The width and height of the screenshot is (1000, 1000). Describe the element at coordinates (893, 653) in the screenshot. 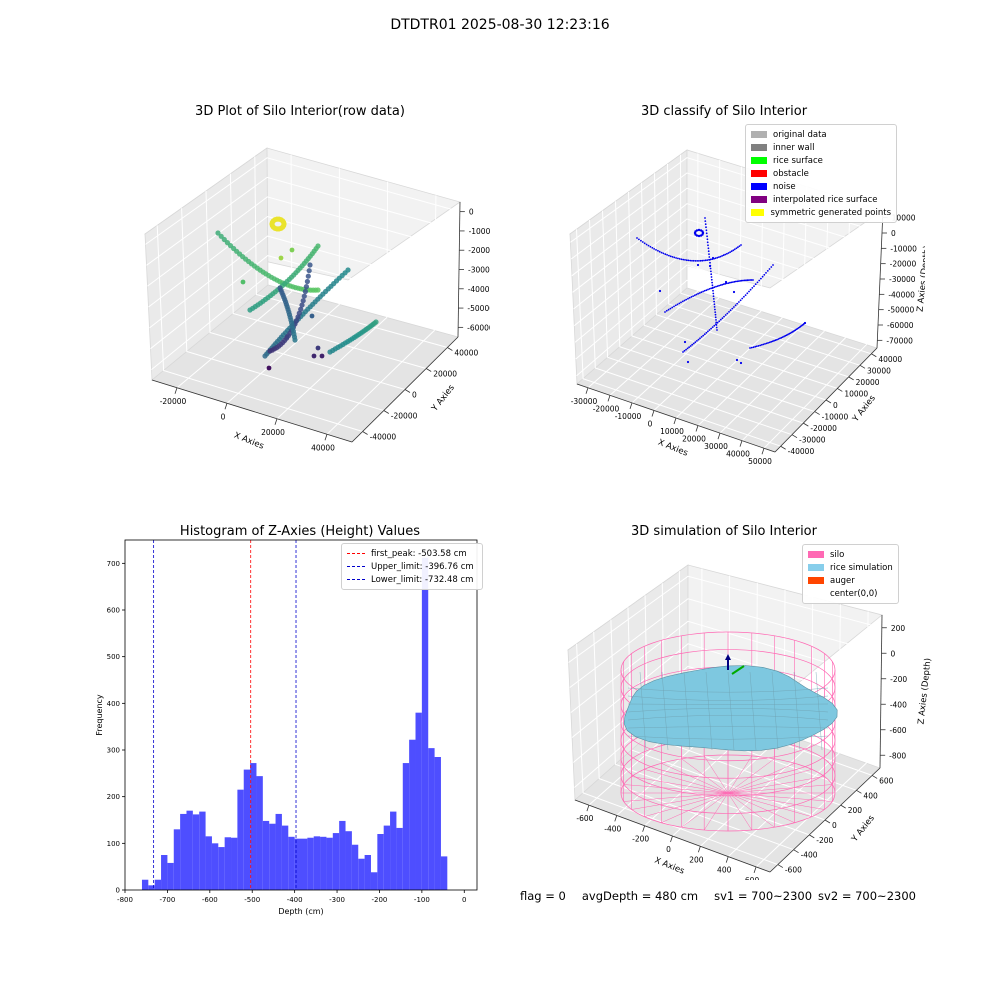

I see `z-tick-label: 0` at that location.